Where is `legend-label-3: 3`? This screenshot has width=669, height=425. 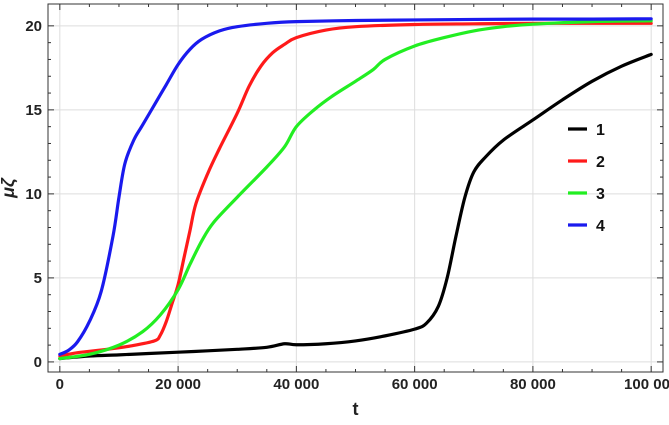
legend-label-3: 3 is located at coordinates (600, 194).